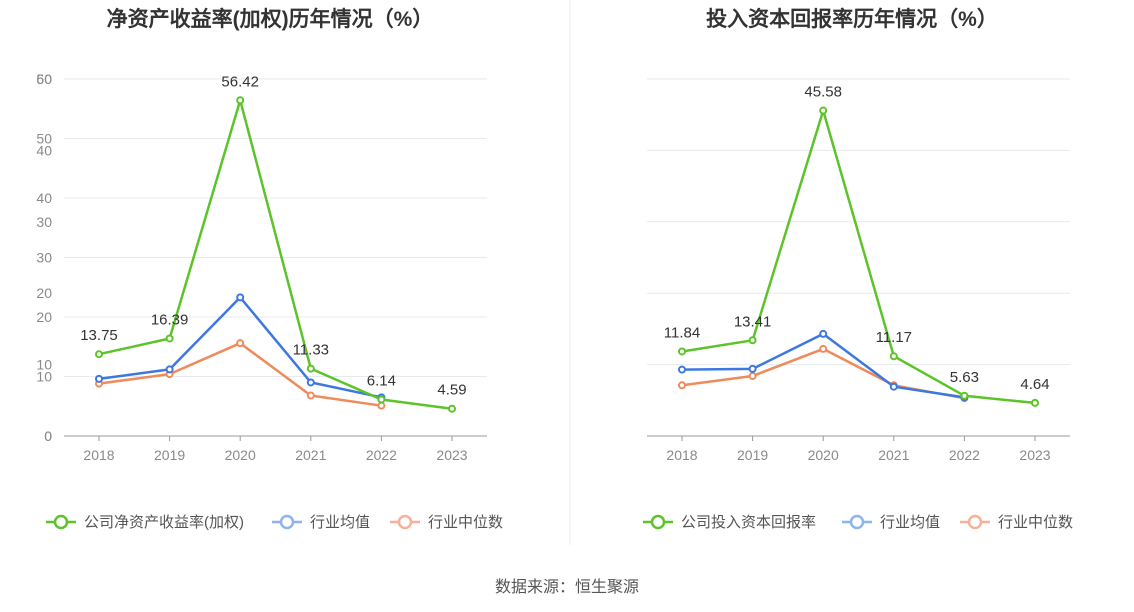 This screenshot has height=612, width=1134. I want to click on series-line-avg, so click(823, 365).